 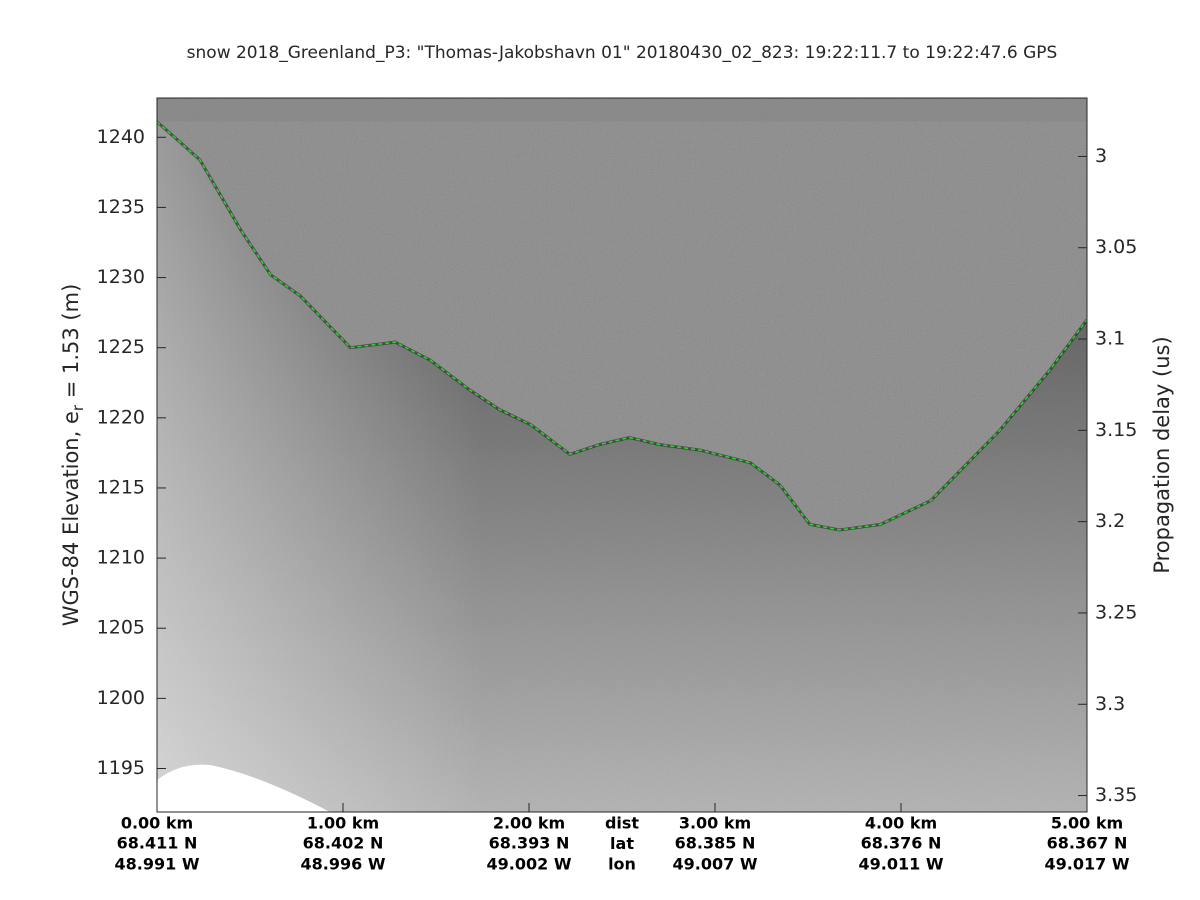 What do you see at coordinates (529, 843) in the screenshot?
I see `x-tick-lat: 68.393 N` at bounding box center [529, 843].